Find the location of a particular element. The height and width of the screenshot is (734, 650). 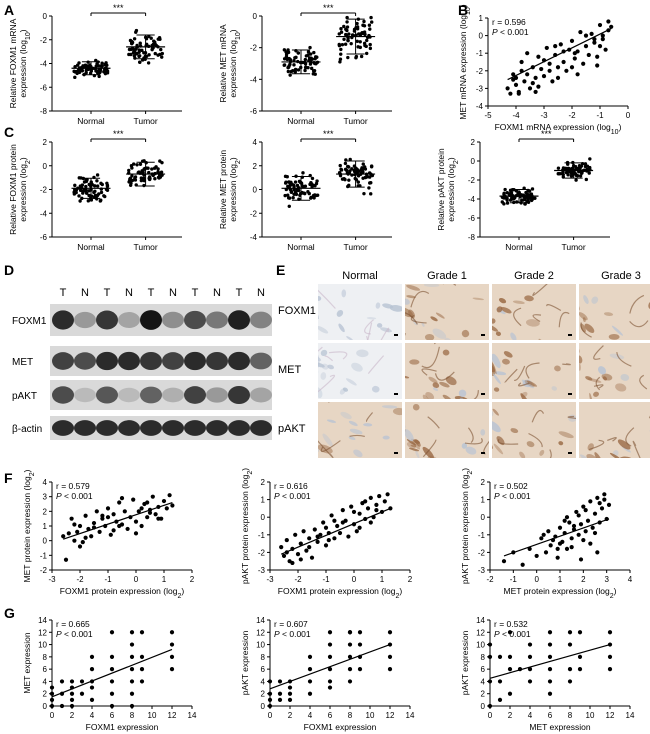

x-tick-label: -1 is located at coordinates (514, 579).